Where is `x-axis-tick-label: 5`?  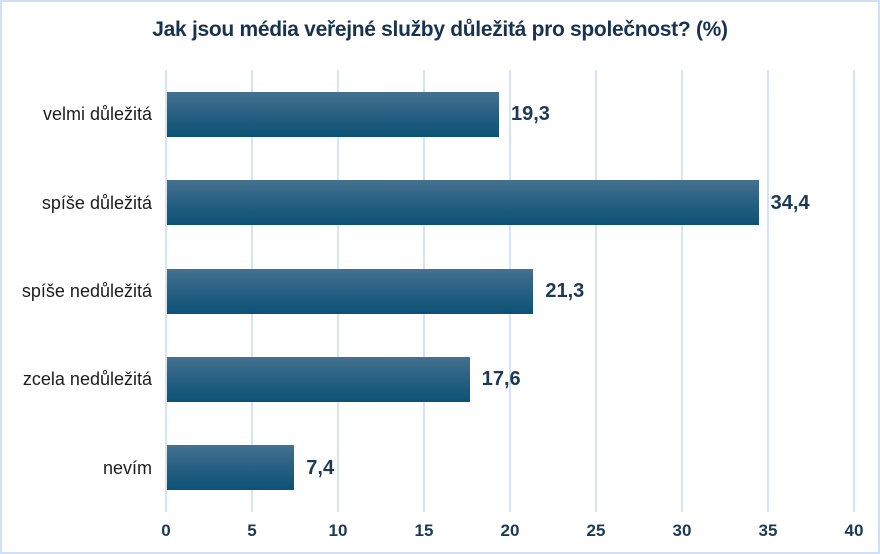
x-axis-tick-label: 5 is located at coordinates (252, 530).